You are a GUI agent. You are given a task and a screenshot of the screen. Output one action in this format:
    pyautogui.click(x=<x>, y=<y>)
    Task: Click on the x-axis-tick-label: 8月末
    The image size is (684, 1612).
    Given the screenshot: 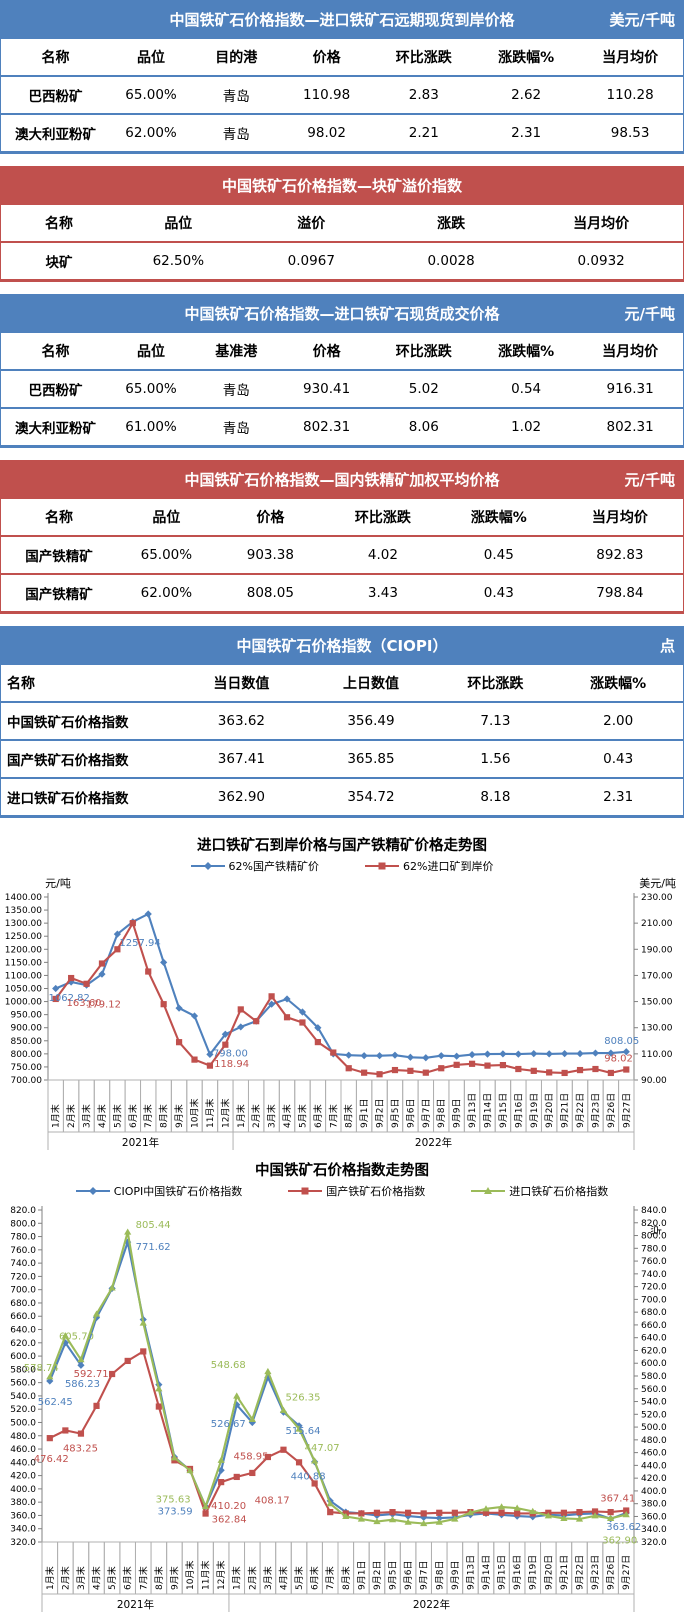 What is the action you would take?
    pyautogui.click(x=164, y=1116)
    